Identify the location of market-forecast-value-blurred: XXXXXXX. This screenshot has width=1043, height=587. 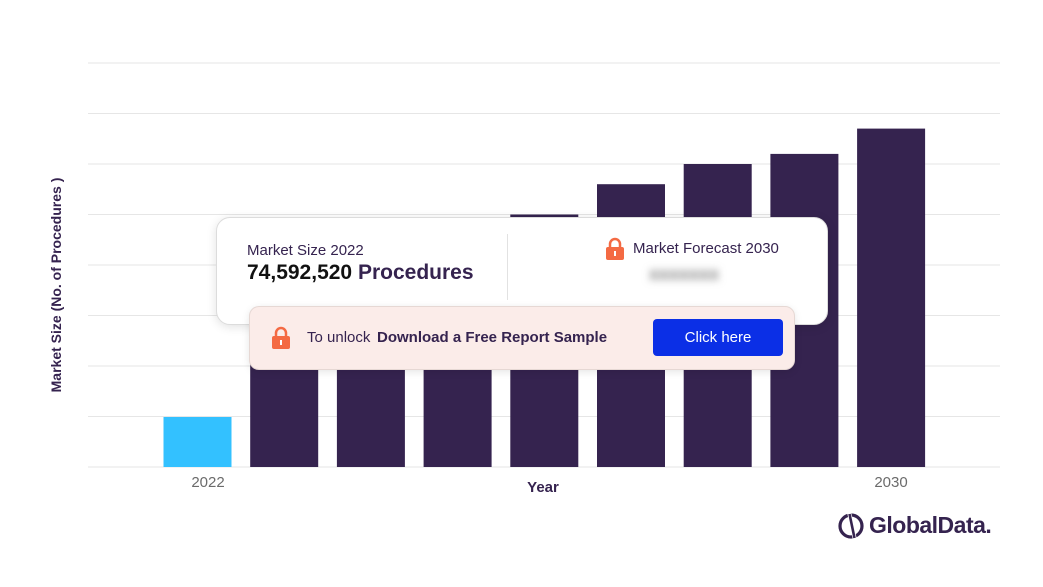
(684, 275).